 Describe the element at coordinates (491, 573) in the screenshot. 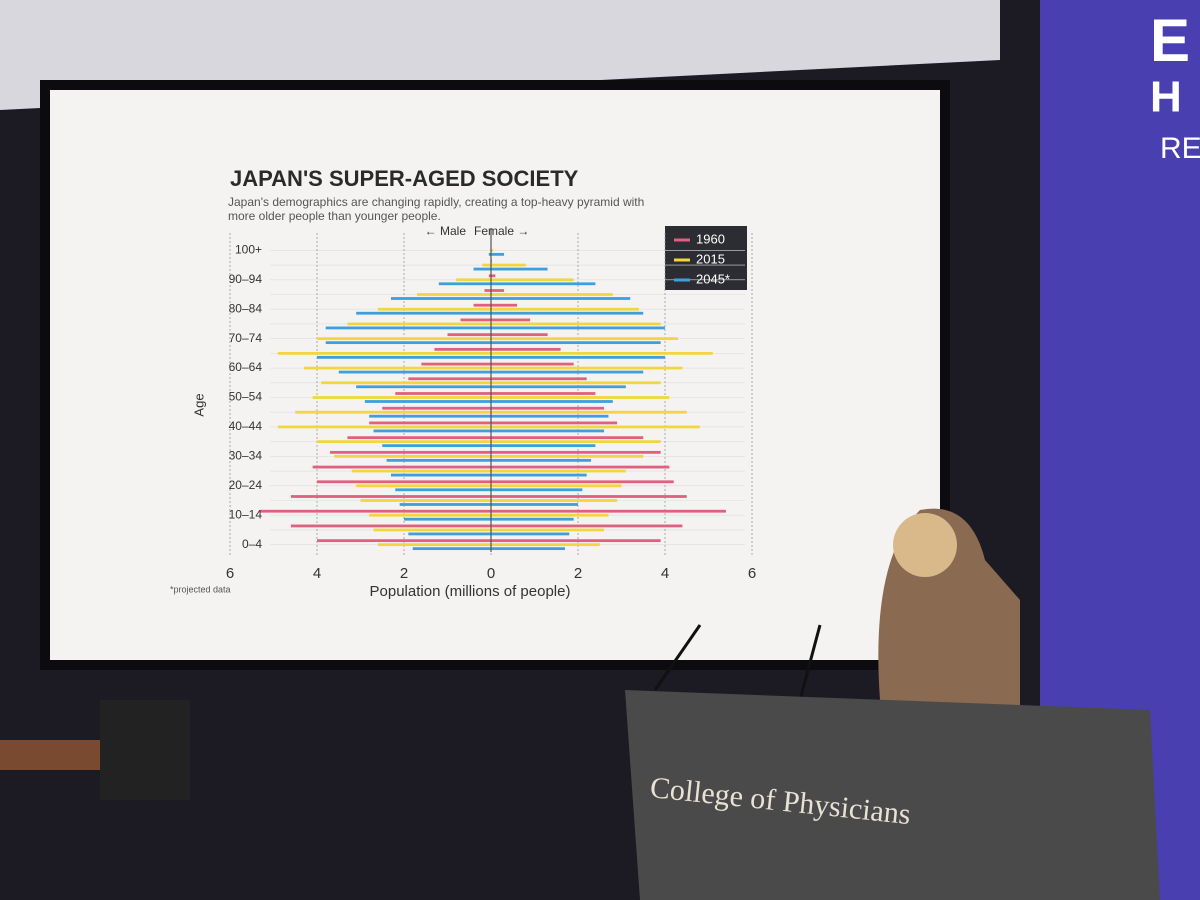

I see `x-tick-label: 0` at that location.